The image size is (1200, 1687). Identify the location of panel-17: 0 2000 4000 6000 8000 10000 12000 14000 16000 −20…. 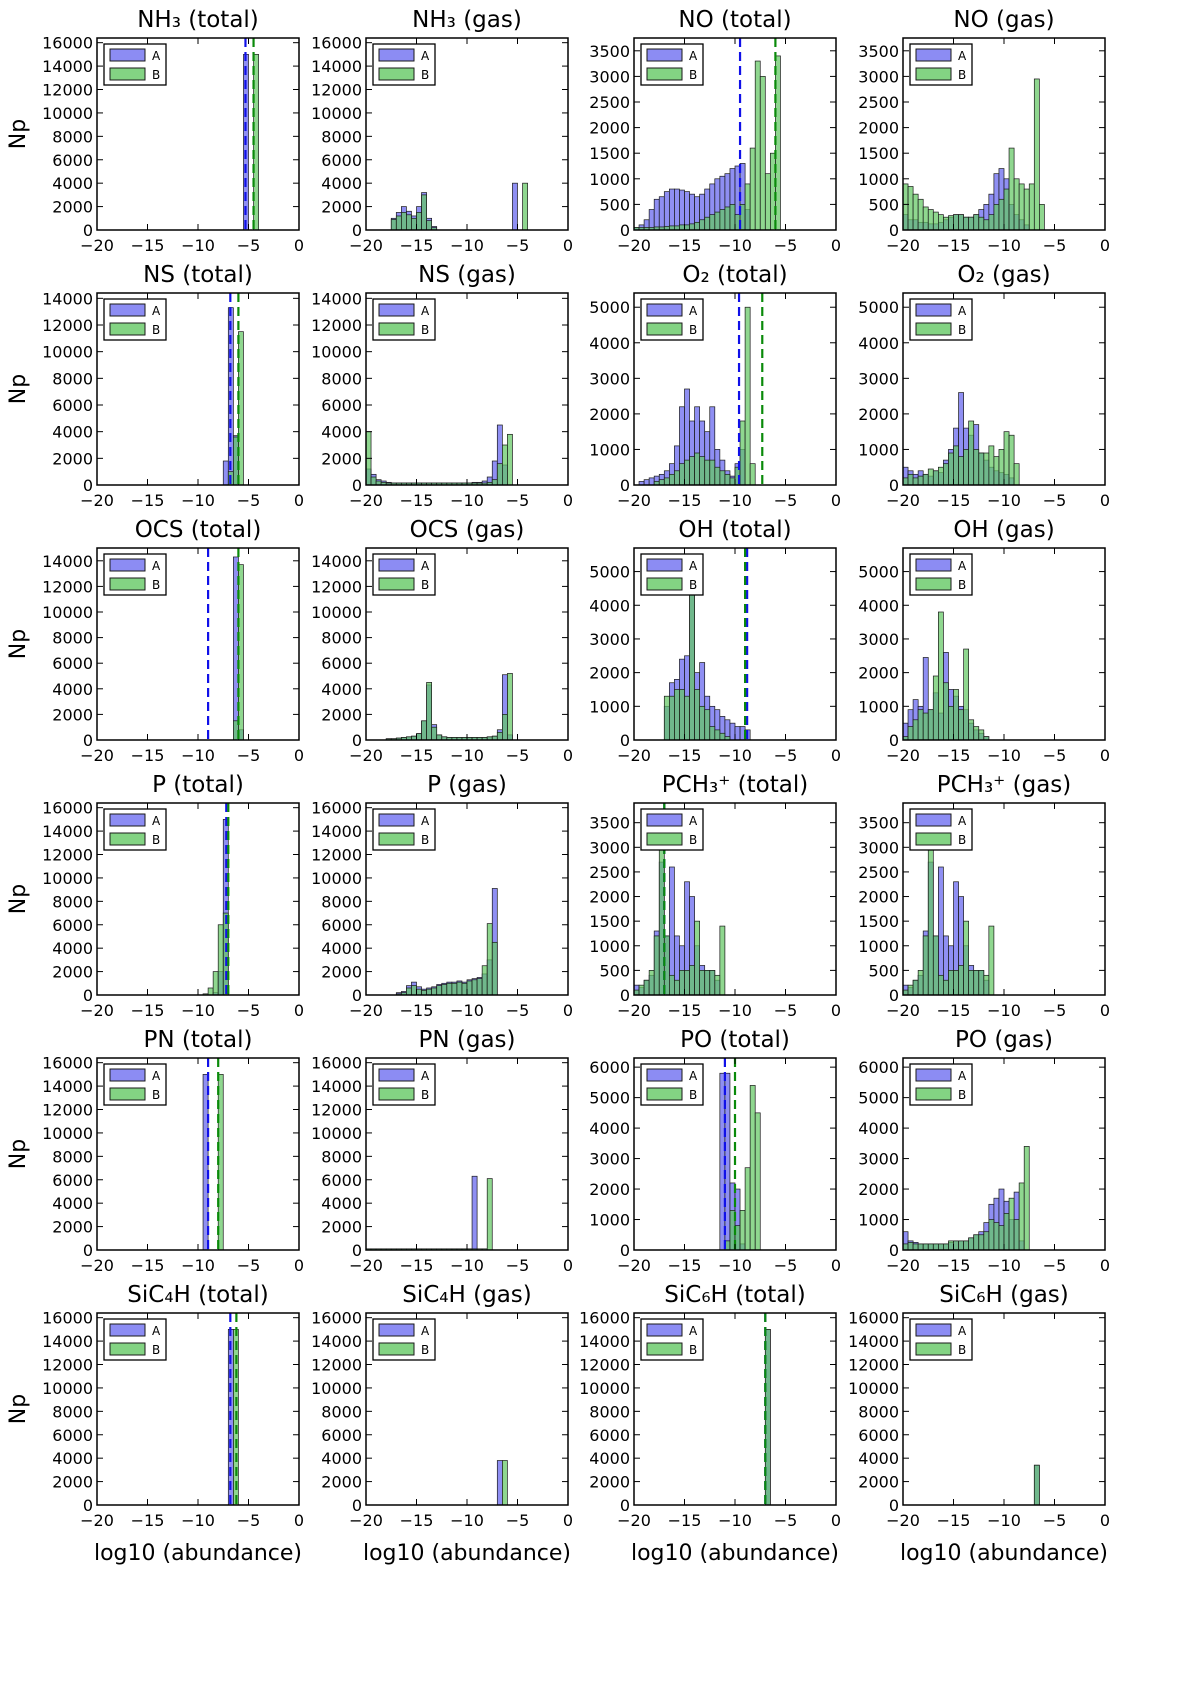
(155, 1151).